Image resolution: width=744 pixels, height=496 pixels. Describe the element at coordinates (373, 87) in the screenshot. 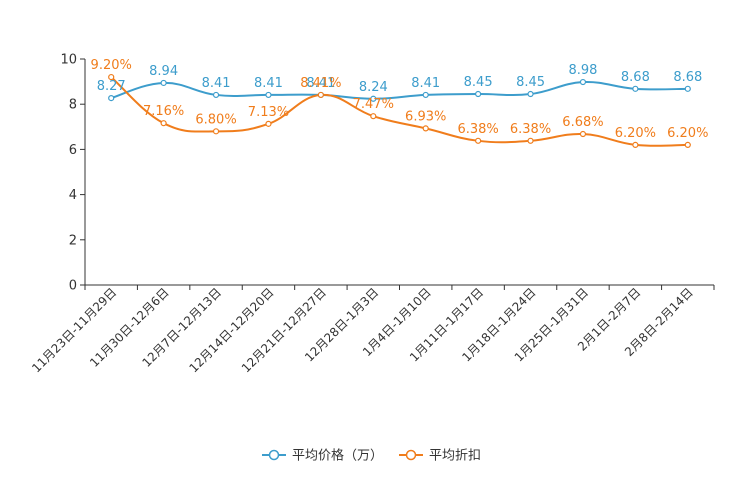

I see `data-label: 8.24` at that location.